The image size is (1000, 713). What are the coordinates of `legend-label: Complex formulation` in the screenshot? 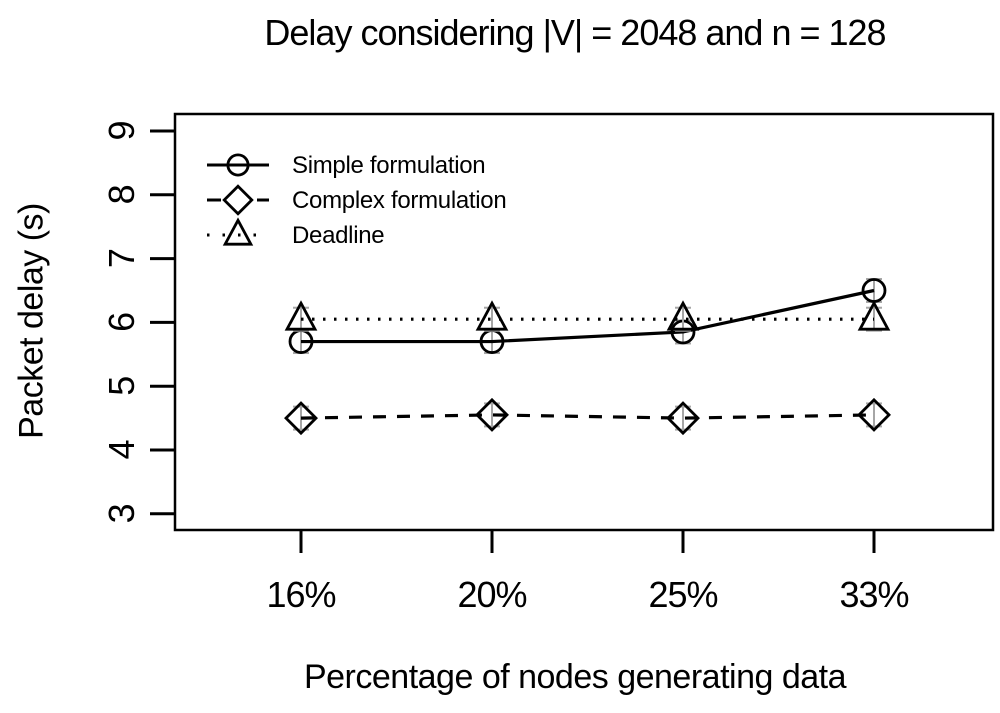 It's located at (399, 200).